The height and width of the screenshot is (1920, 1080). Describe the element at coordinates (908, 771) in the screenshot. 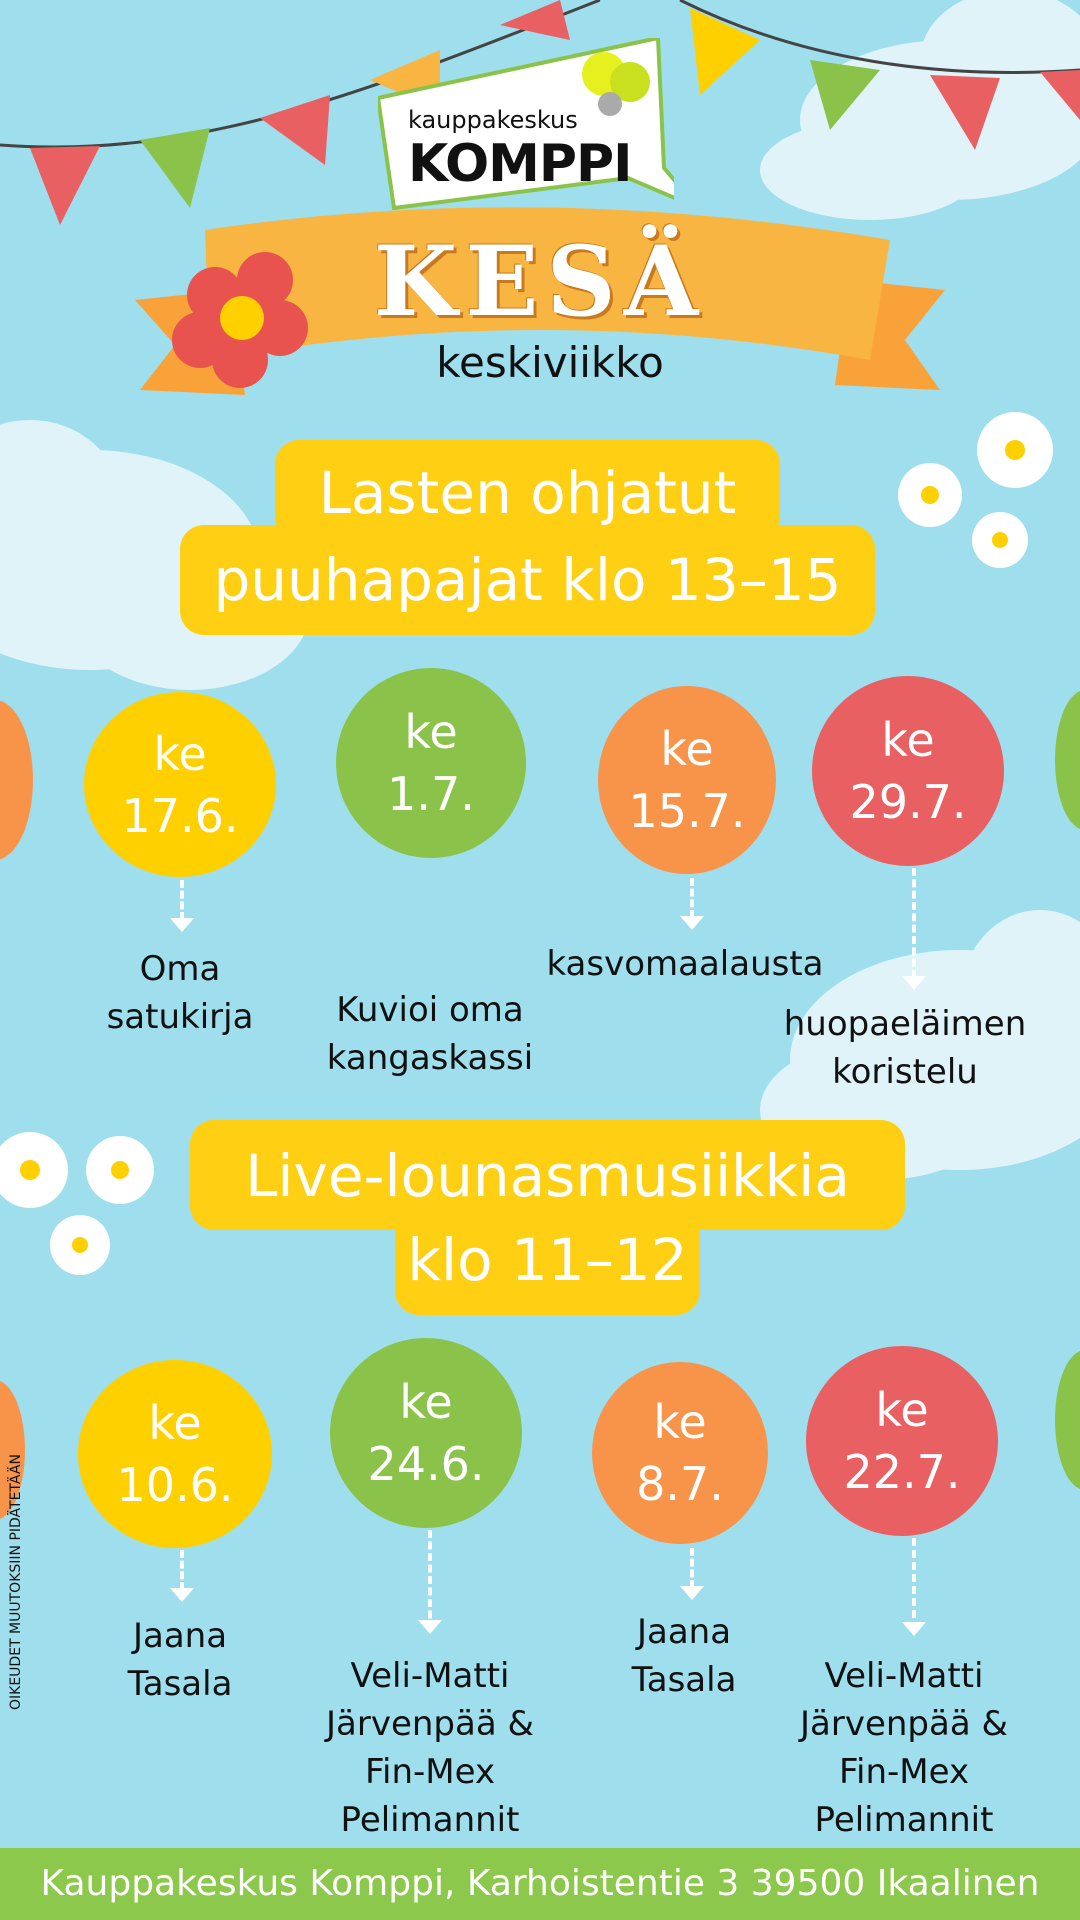

I see `event-date-circle: ke 29.7.` at that location.